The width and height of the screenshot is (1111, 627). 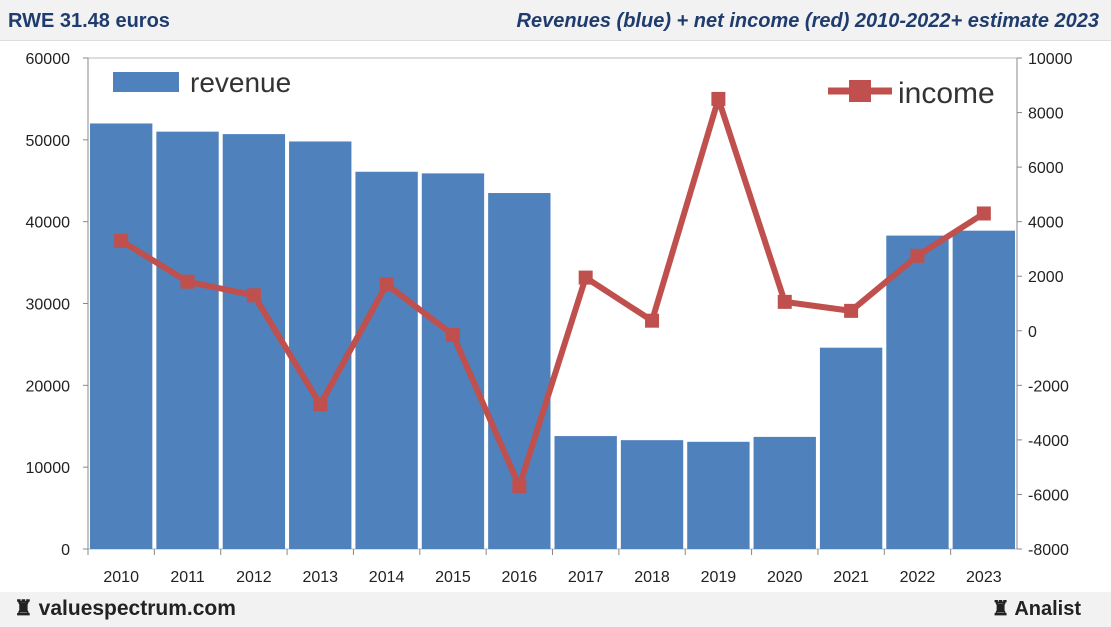 I want to click on revenue-bar-2011, so click(x=187, y=340).